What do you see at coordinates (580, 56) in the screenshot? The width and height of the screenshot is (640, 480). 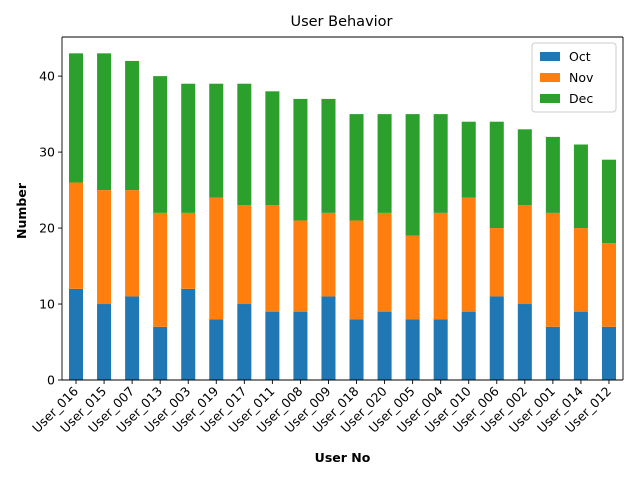 I see `legend-label-oct: Oct` at bounding box center [580, 56].